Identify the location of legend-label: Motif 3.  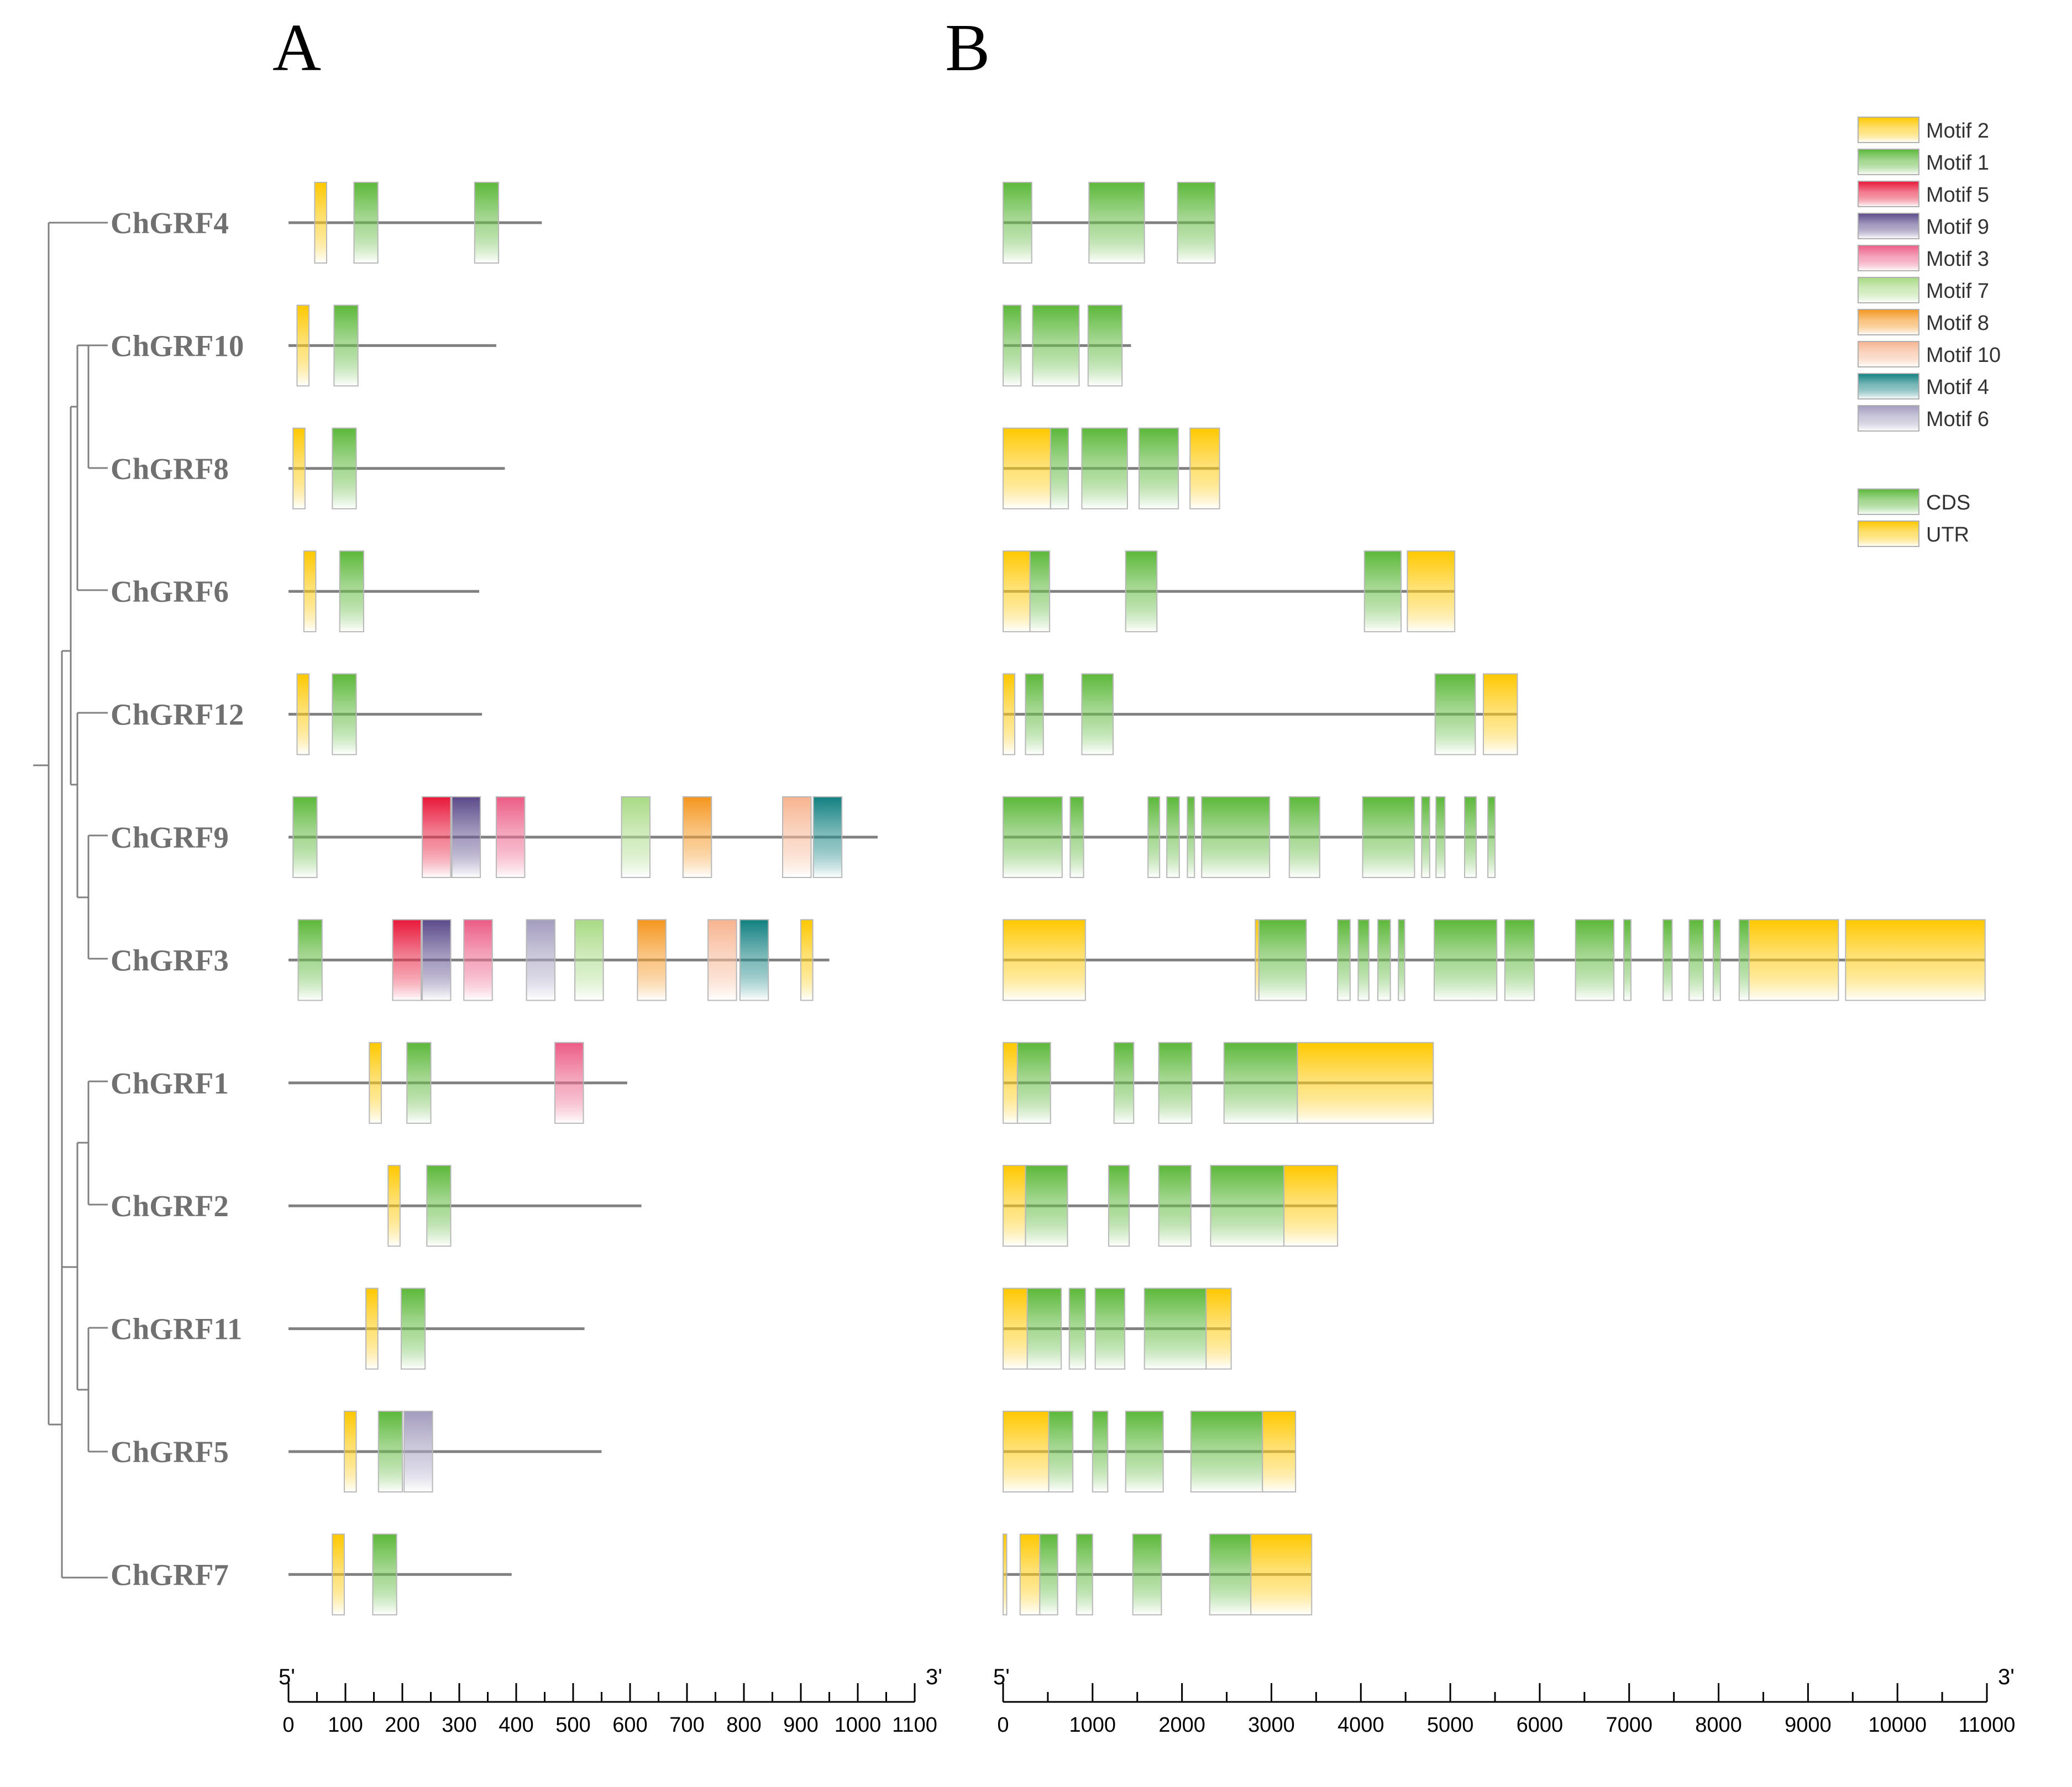
(1957, 260).